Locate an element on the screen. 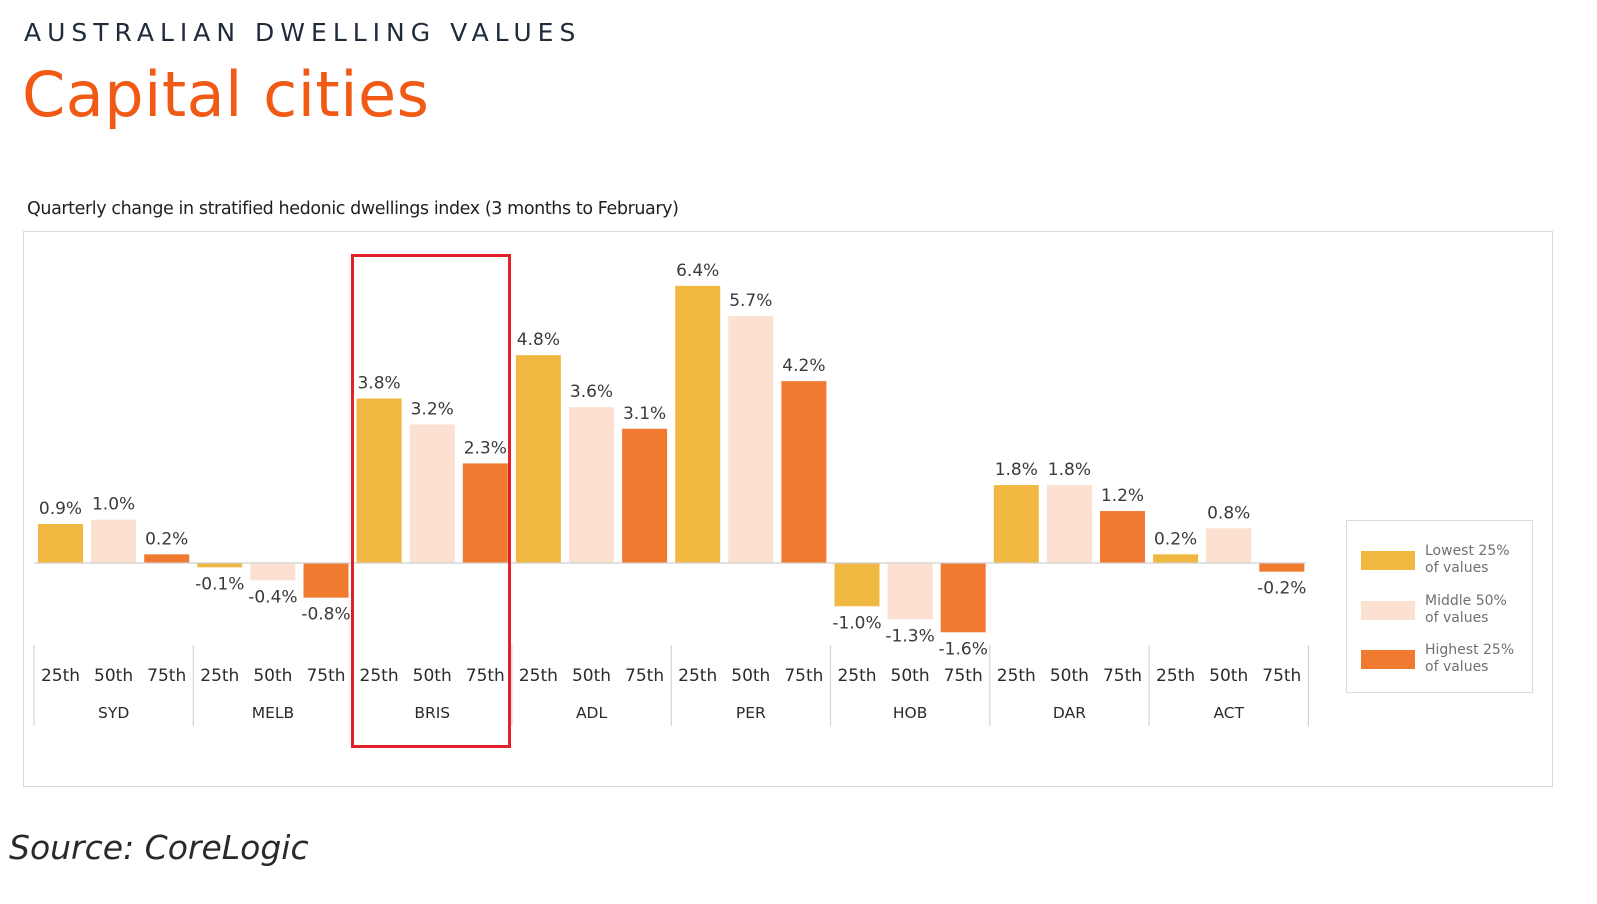 This screenshot has width=1597, height=904. data-label-act-75th: -0.2% is located at coordinates (1281, 589).